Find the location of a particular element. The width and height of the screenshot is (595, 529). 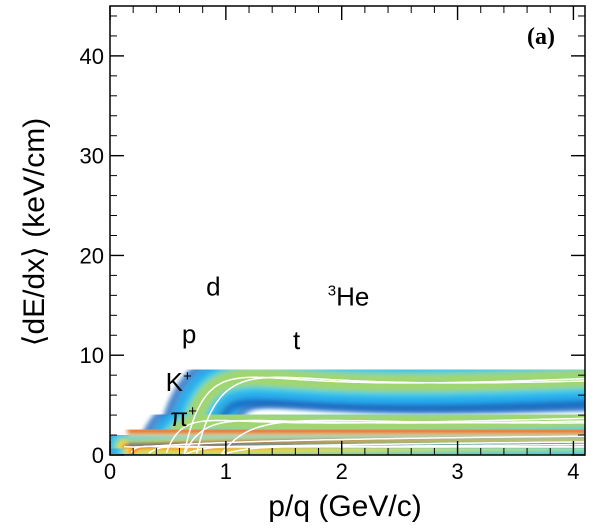

curve-li6 is located at coordinates (384, 415).